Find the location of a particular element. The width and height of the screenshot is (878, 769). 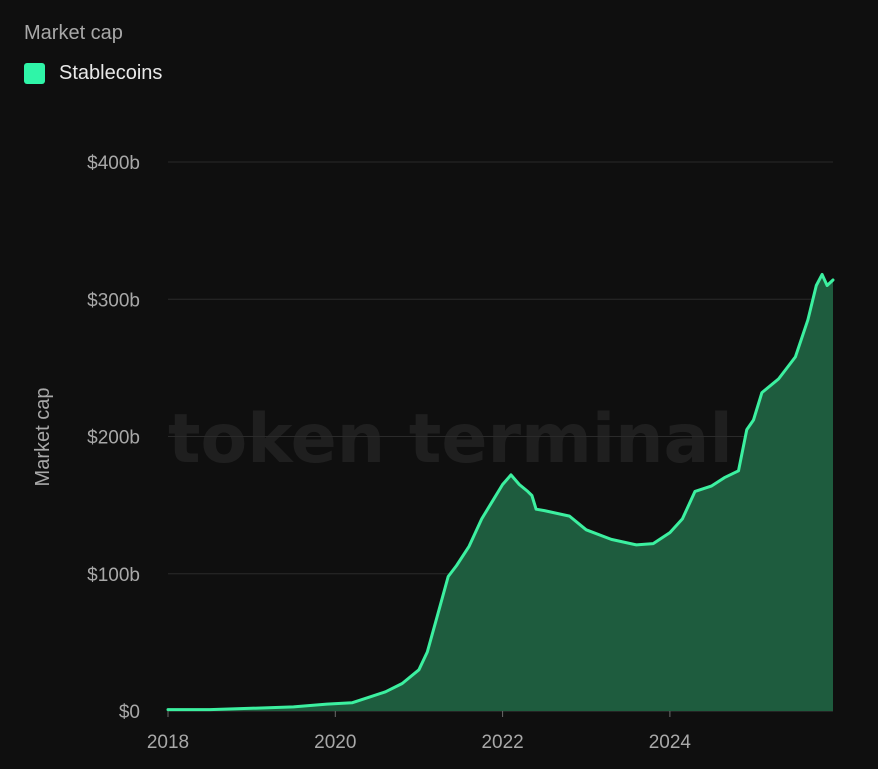

y-tick-label: $200b is located at coordinates (113, 438).